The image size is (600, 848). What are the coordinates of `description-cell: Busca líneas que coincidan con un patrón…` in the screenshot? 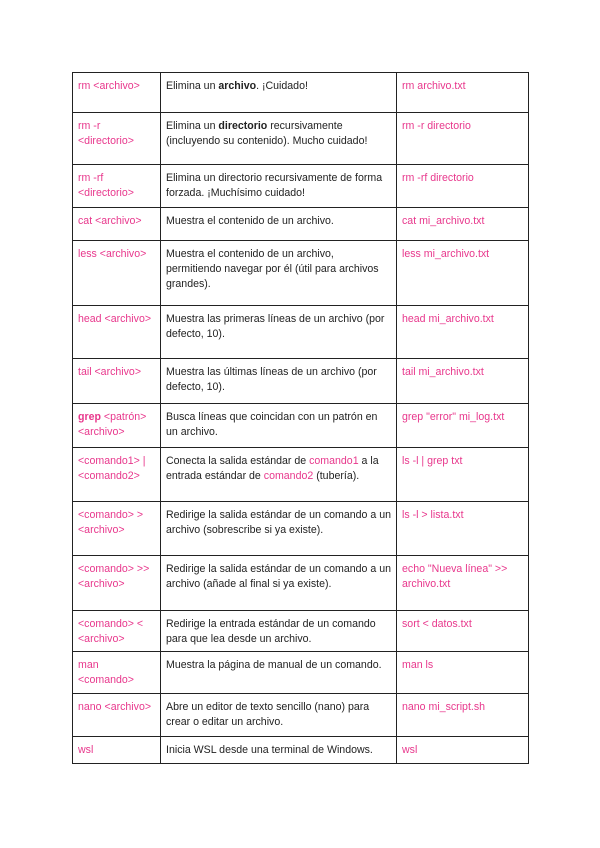 It's located at (278, 425).